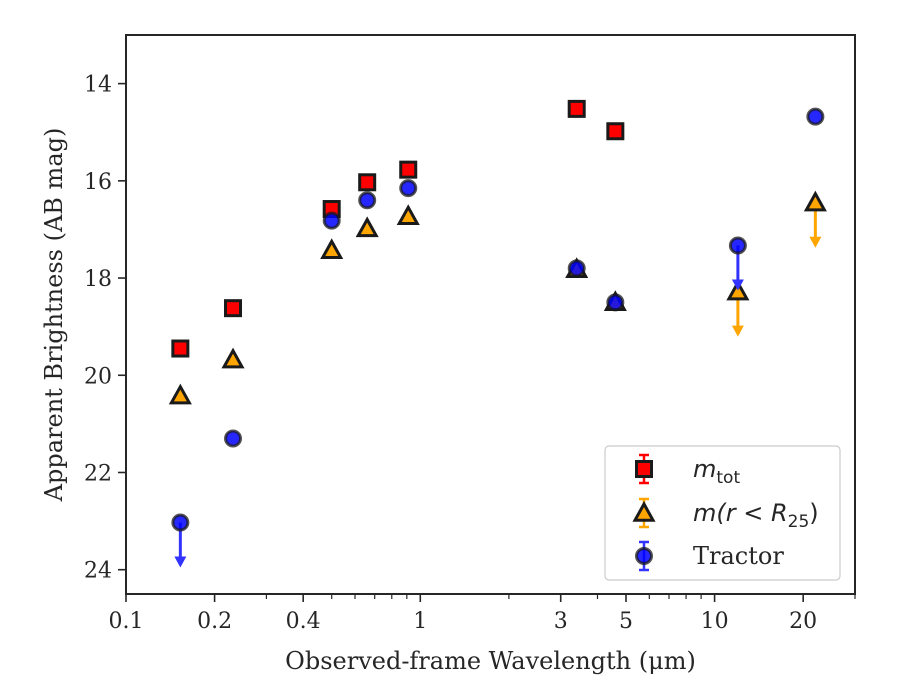 Image resolution: width=900 pixels, height=700 pixels. What do you see at coordinates (644, 556) in the screenshot?
I see `legend-marker-circle` at bounding box center [644, 556].